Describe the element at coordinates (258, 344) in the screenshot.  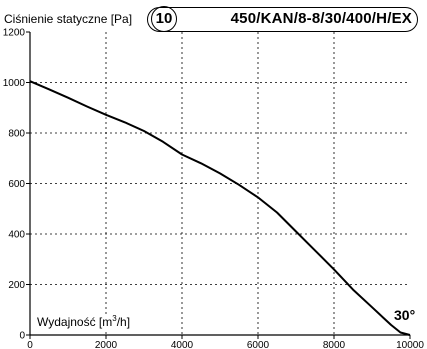
I see `x-tick-label: 6000` at that location.